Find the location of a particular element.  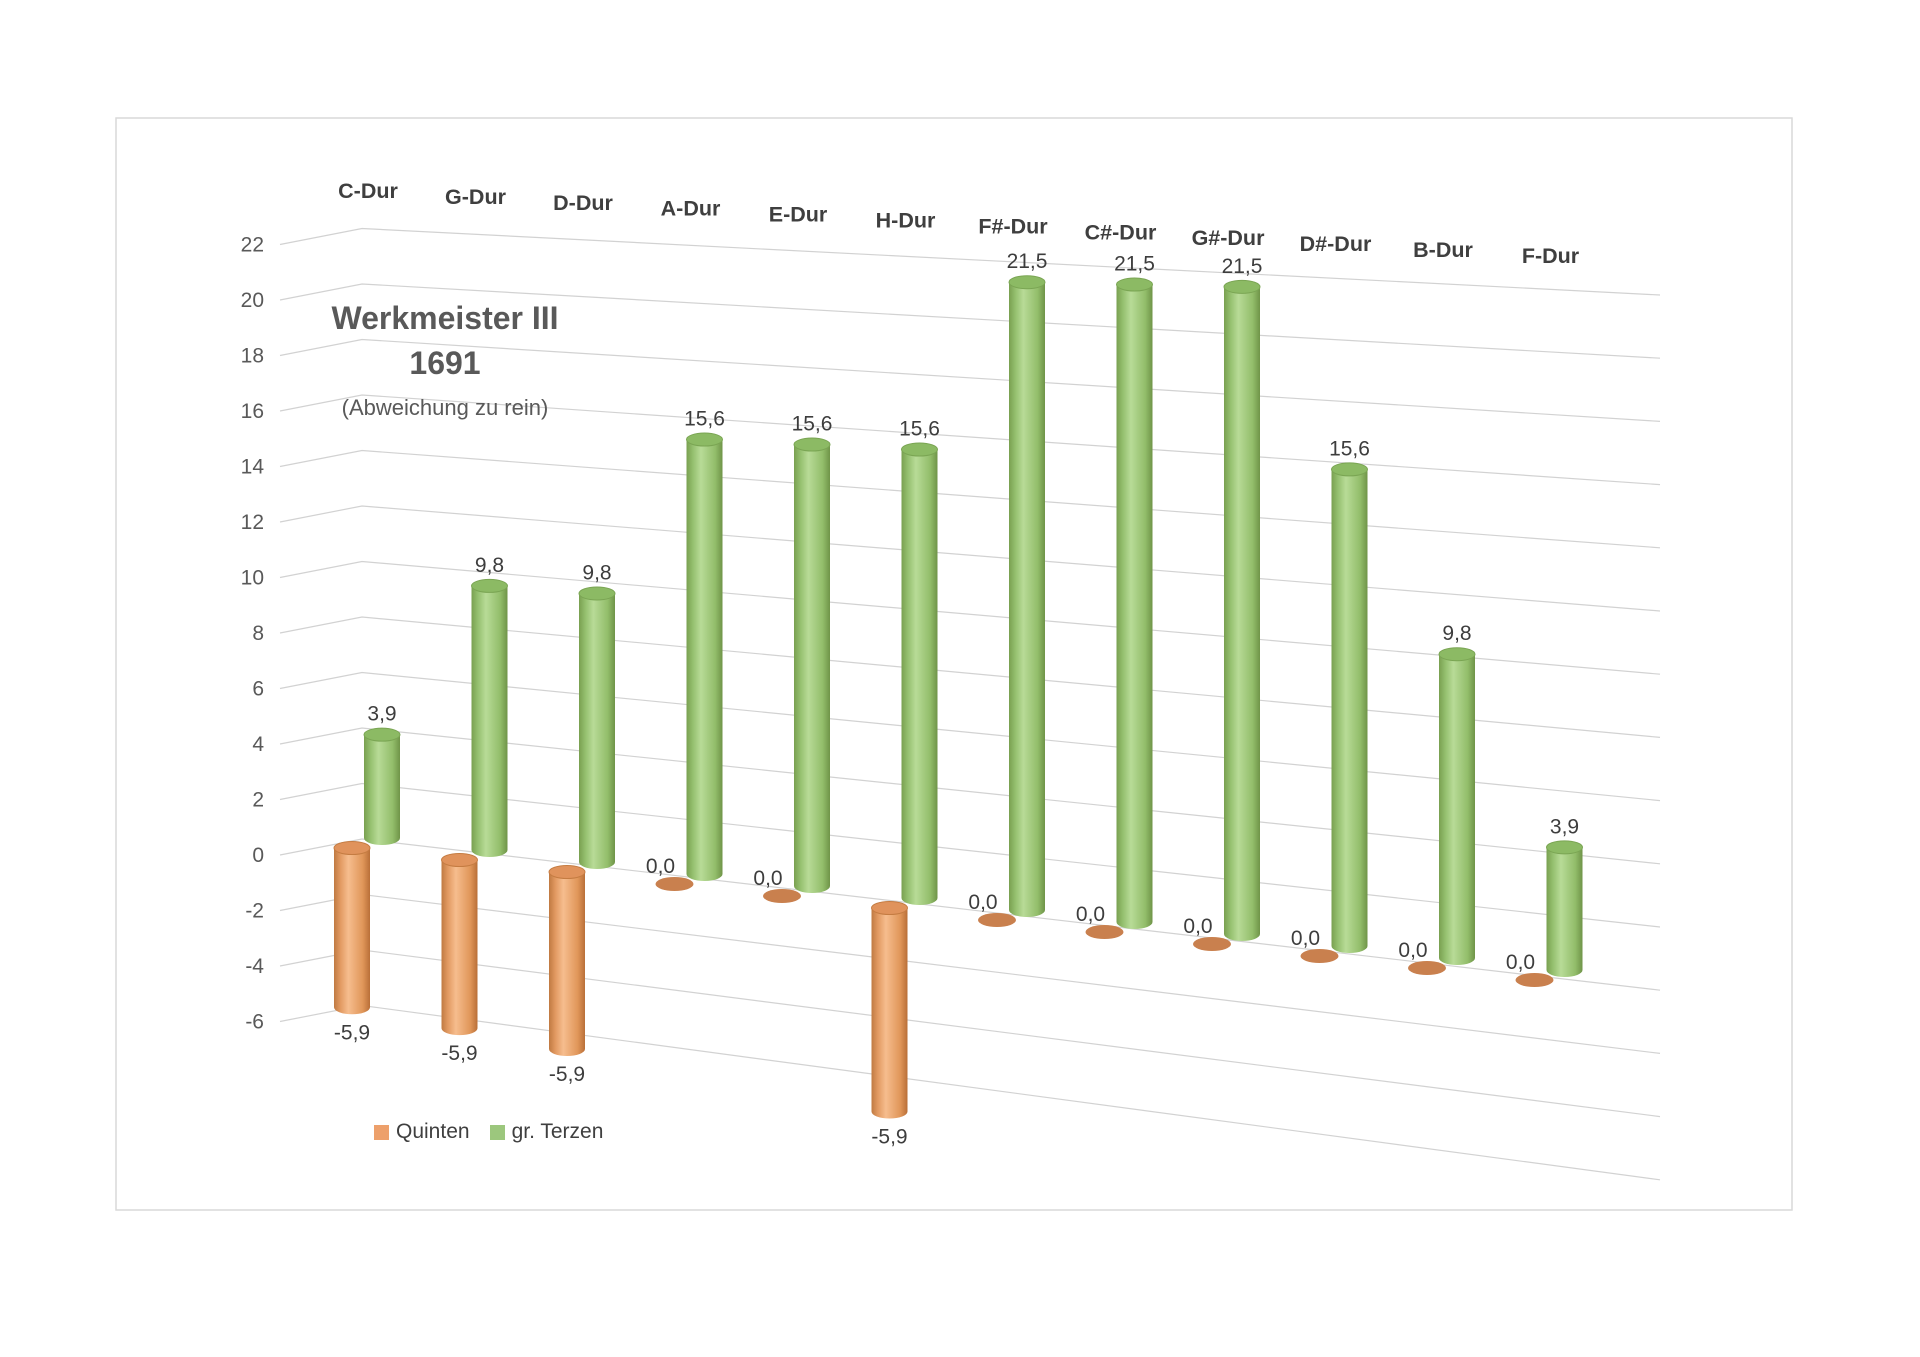

svg-text: 14 is located at coordinates (253, 467).